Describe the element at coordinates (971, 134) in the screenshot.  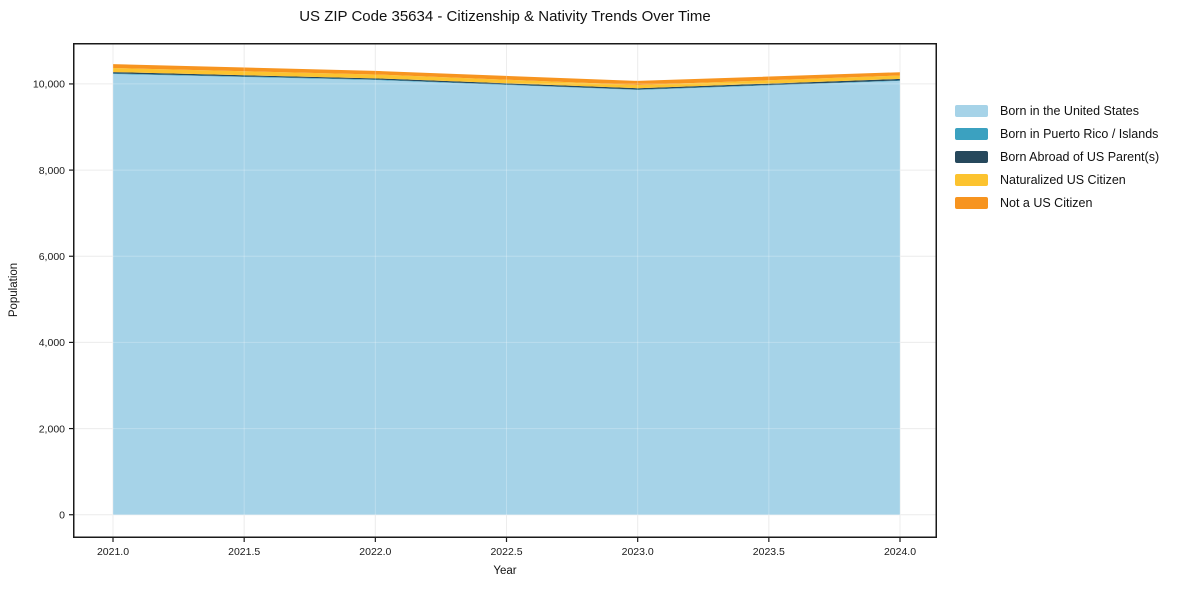
I see `legend-swatch-born-pr-islands-icon` at that location.